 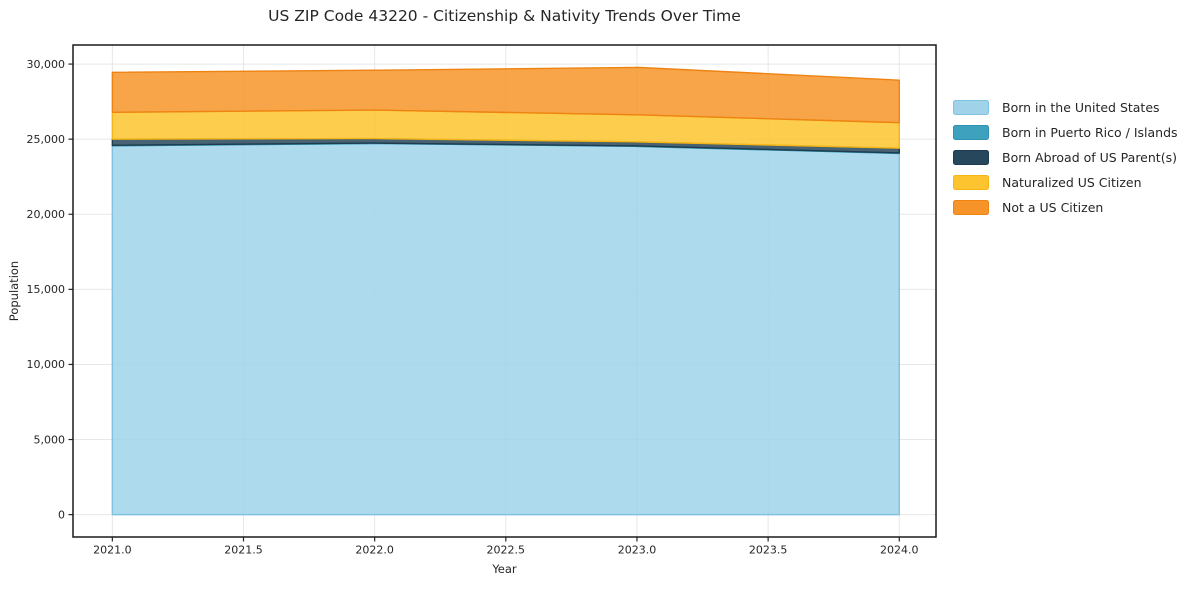 I want to click on y-tick-label: 10,000, so click(x=46, y=364).